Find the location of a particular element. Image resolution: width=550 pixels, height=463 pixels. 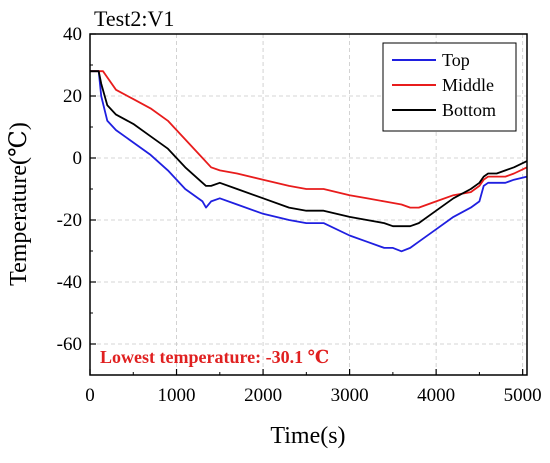

legend-box is located at coordinates (449, 87).